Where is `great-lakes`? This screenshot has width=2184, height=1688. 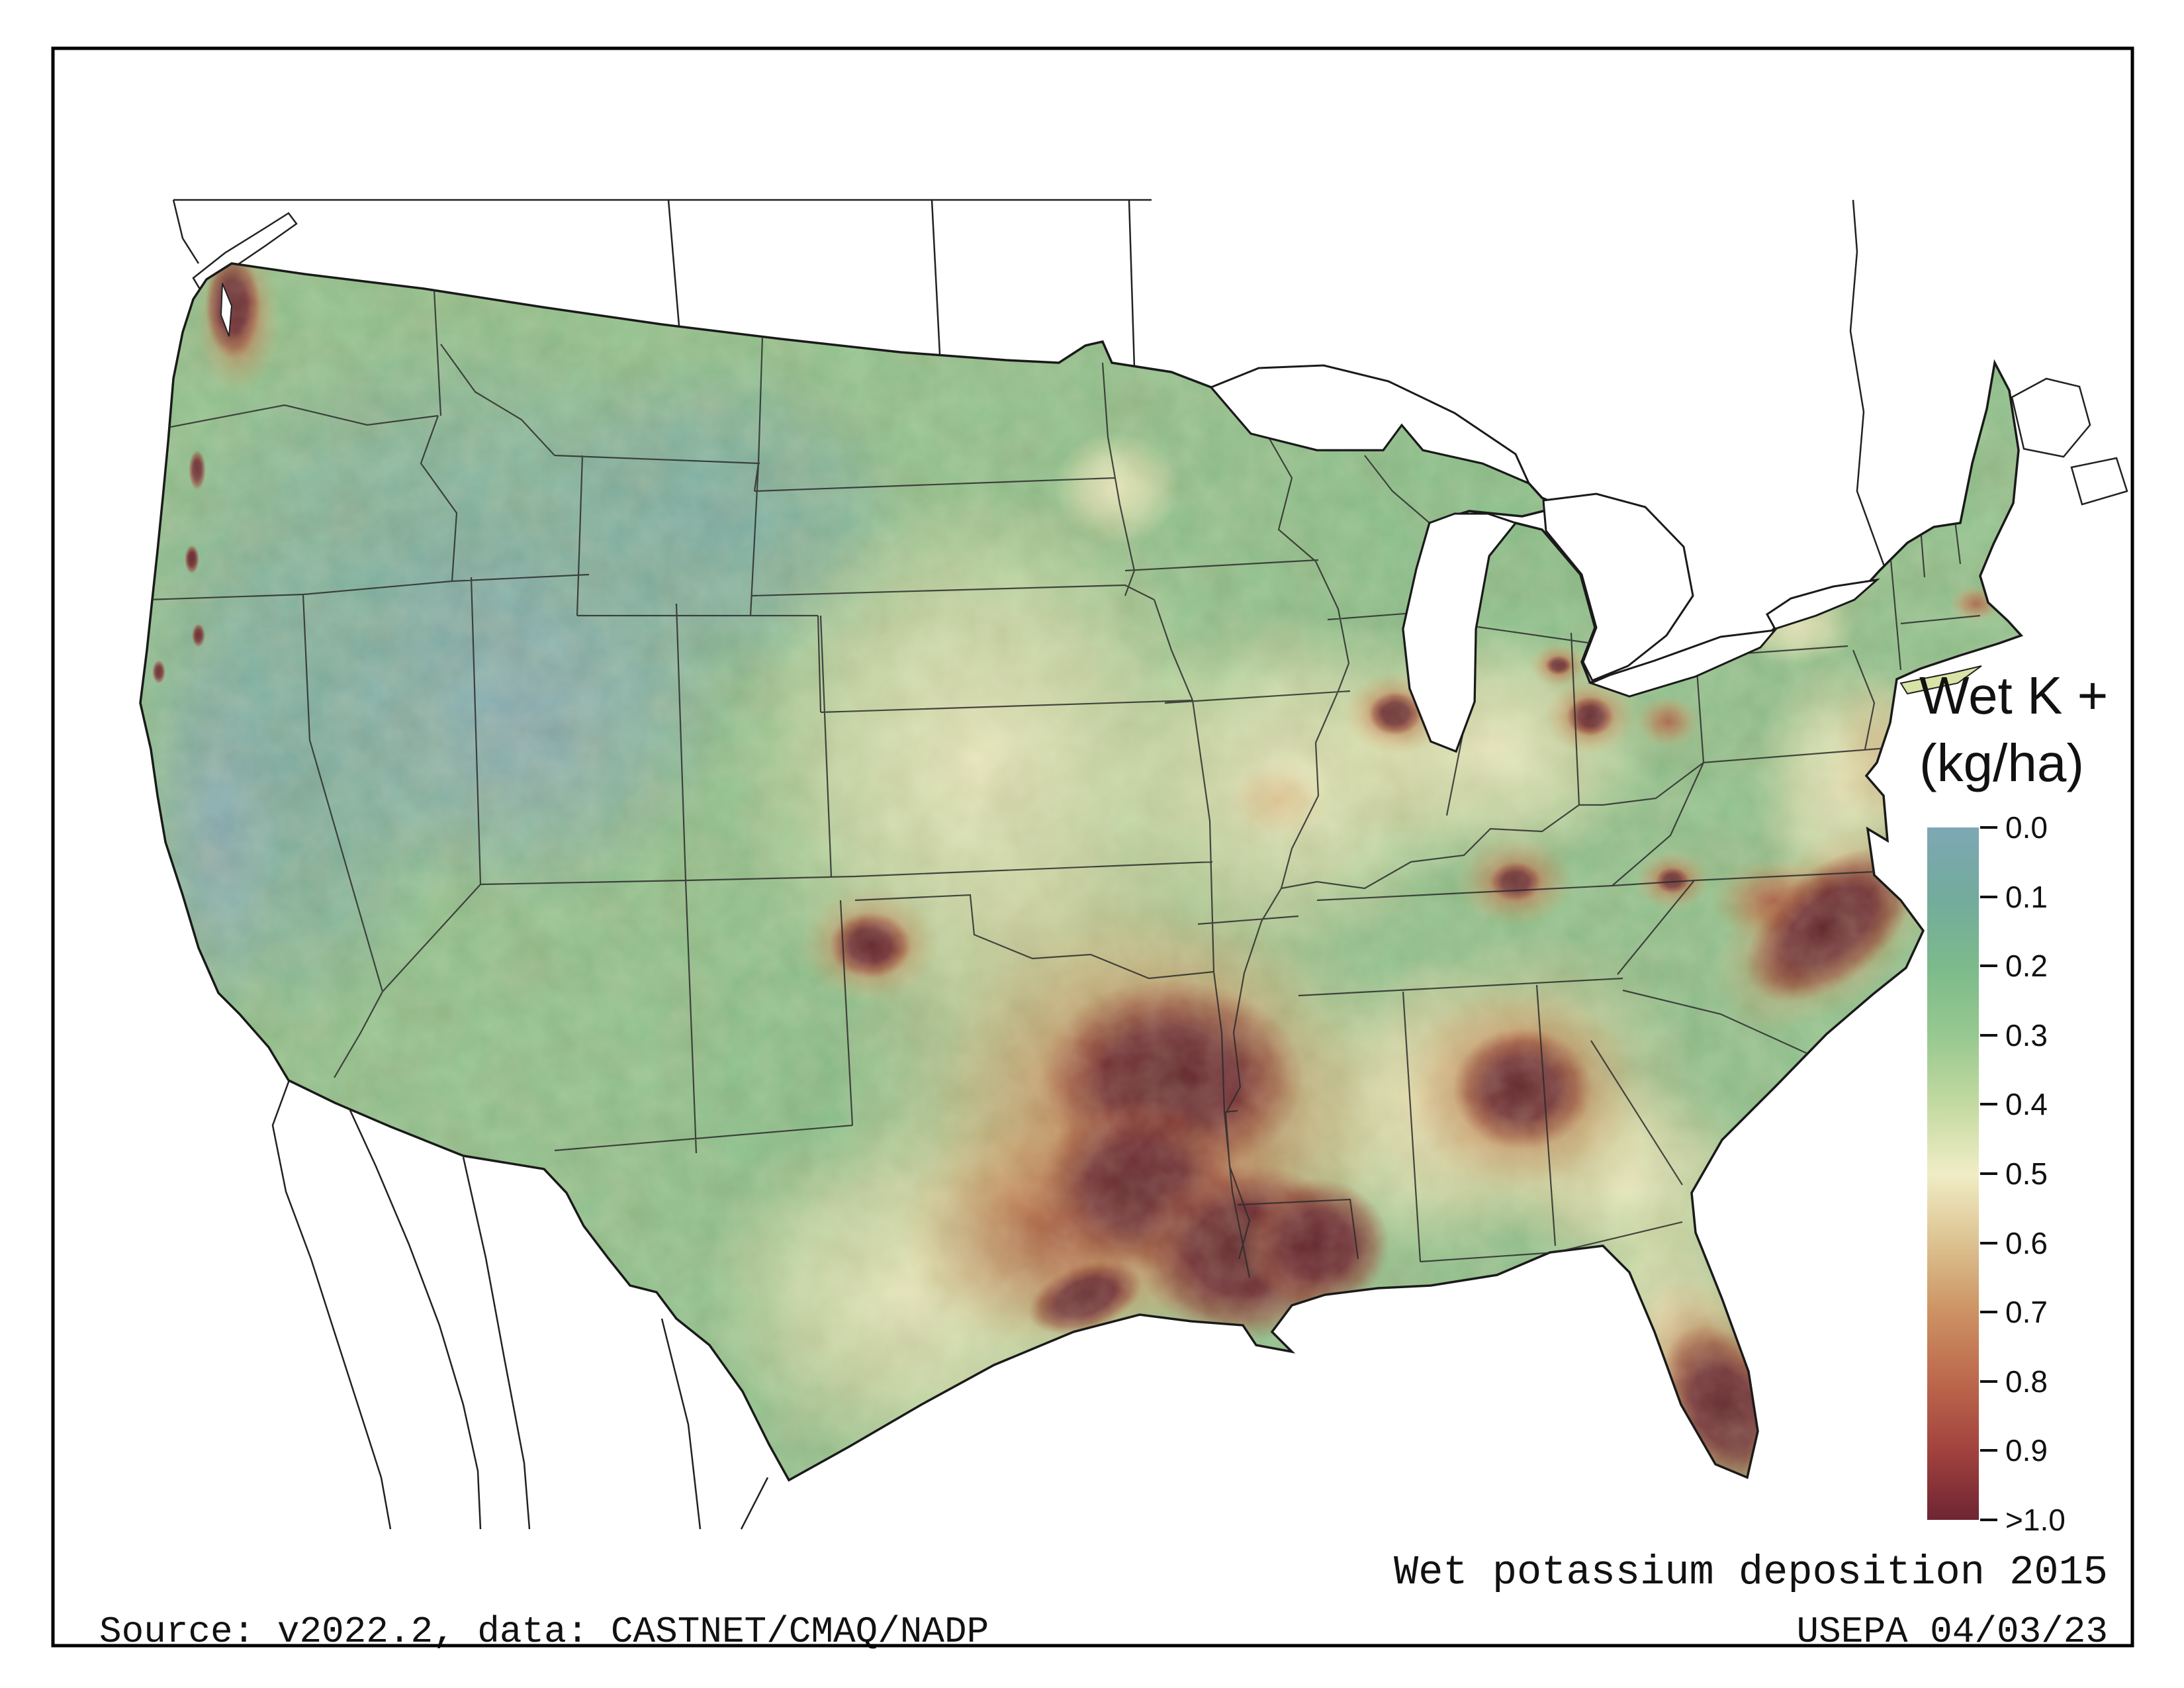 great-lakes is located at coordinates (1544, 558).